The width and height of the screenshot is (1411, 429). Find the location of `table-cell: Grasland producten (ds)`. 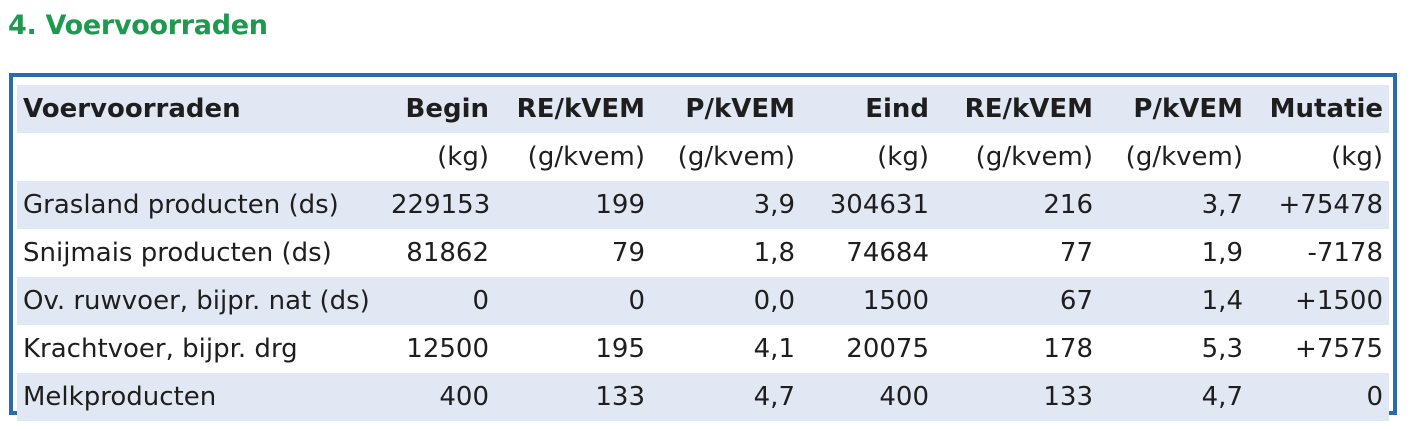

table-cell: Grasland producten (ds) is located at coordinates (201, 205).